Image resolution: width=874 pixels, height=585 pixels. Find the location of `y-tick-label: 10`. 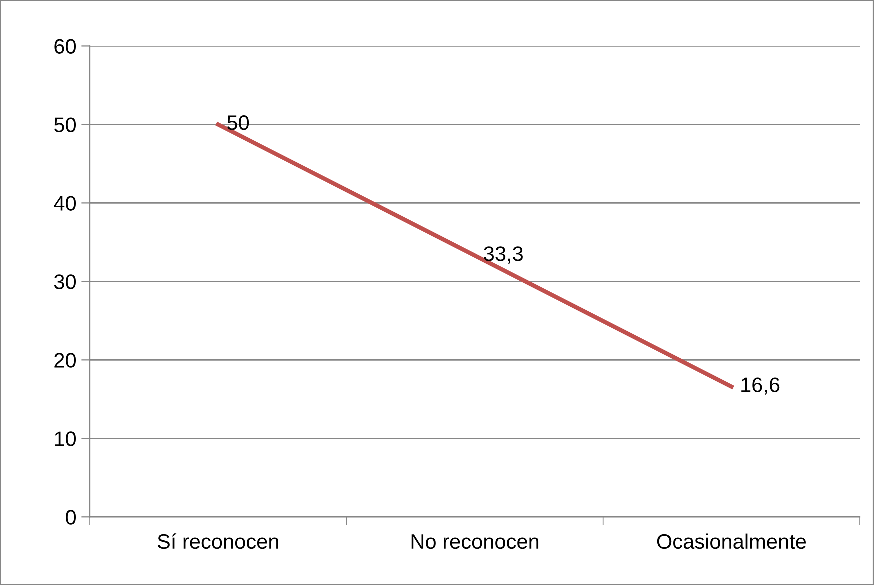

y-tick-label: 10 is located at coordinates (65, 439).